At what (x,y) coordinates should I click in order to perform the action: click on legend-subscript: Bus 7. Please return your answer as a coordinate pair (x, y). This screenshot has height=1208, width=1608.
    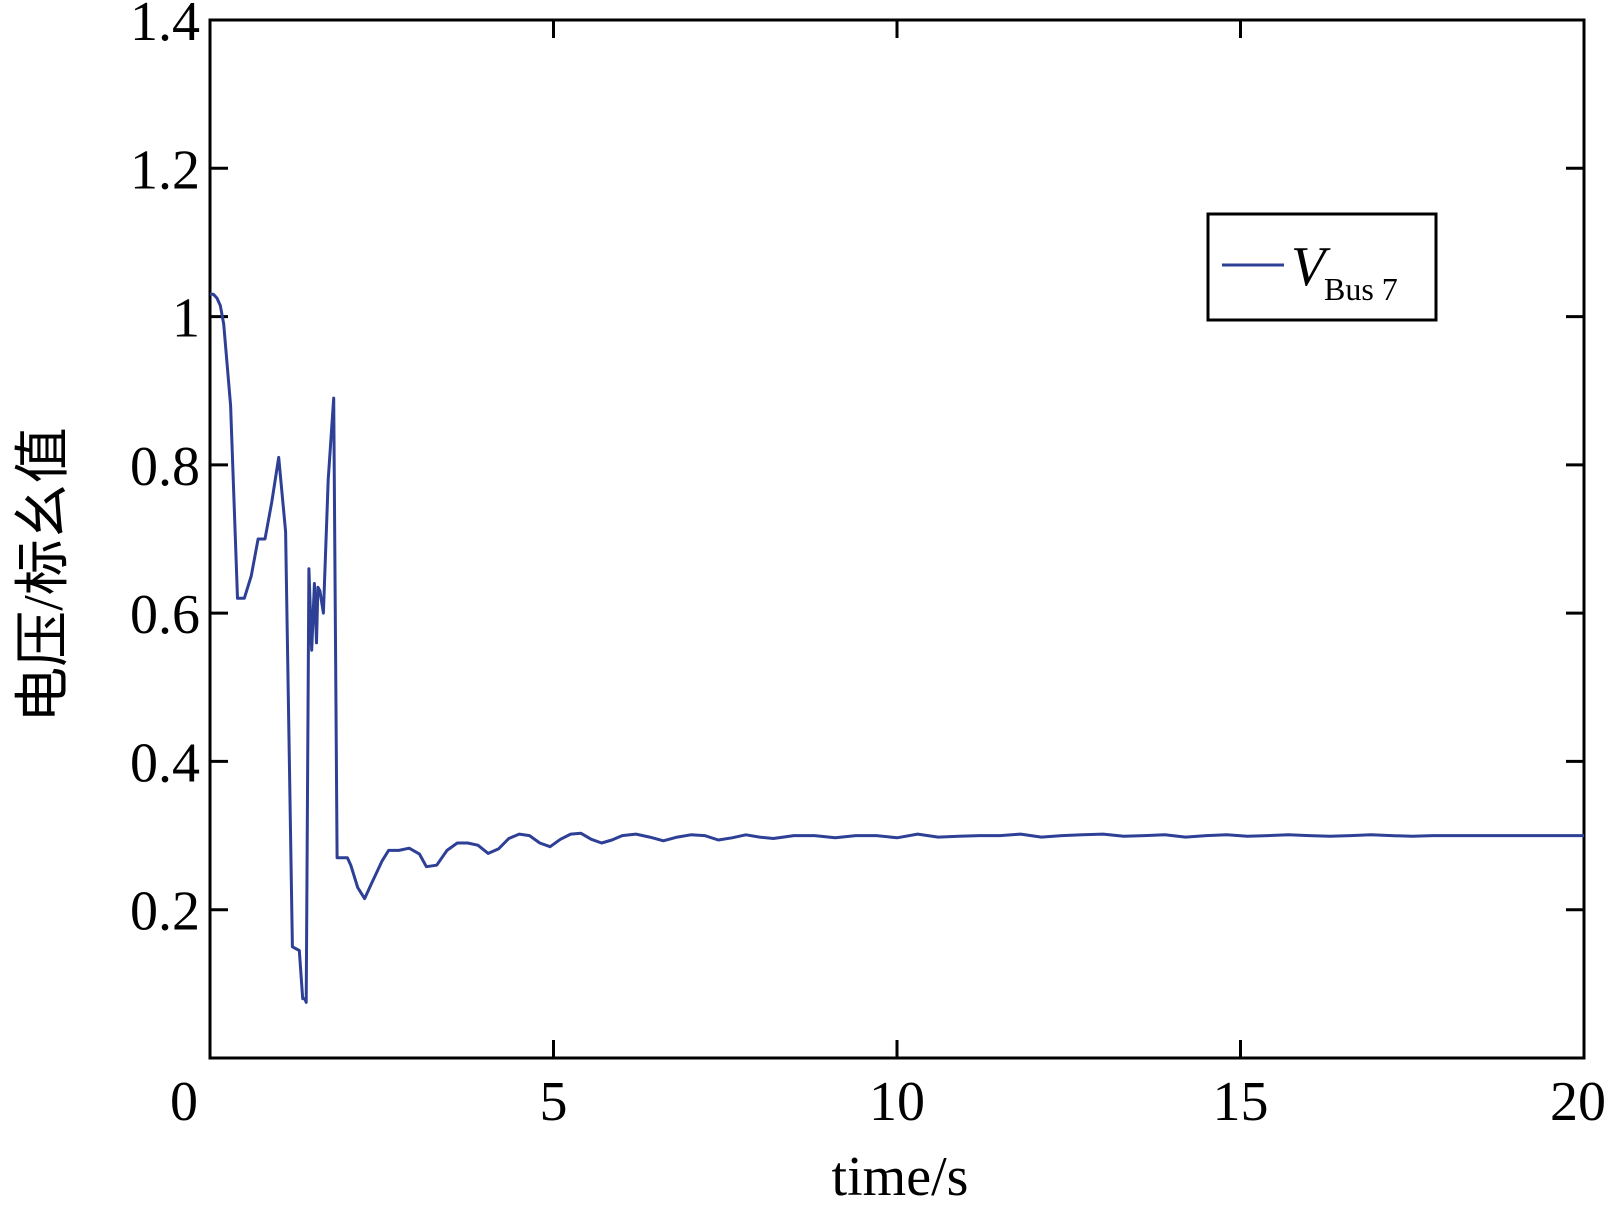
    Looking at the image, I should click on (1361, 289).